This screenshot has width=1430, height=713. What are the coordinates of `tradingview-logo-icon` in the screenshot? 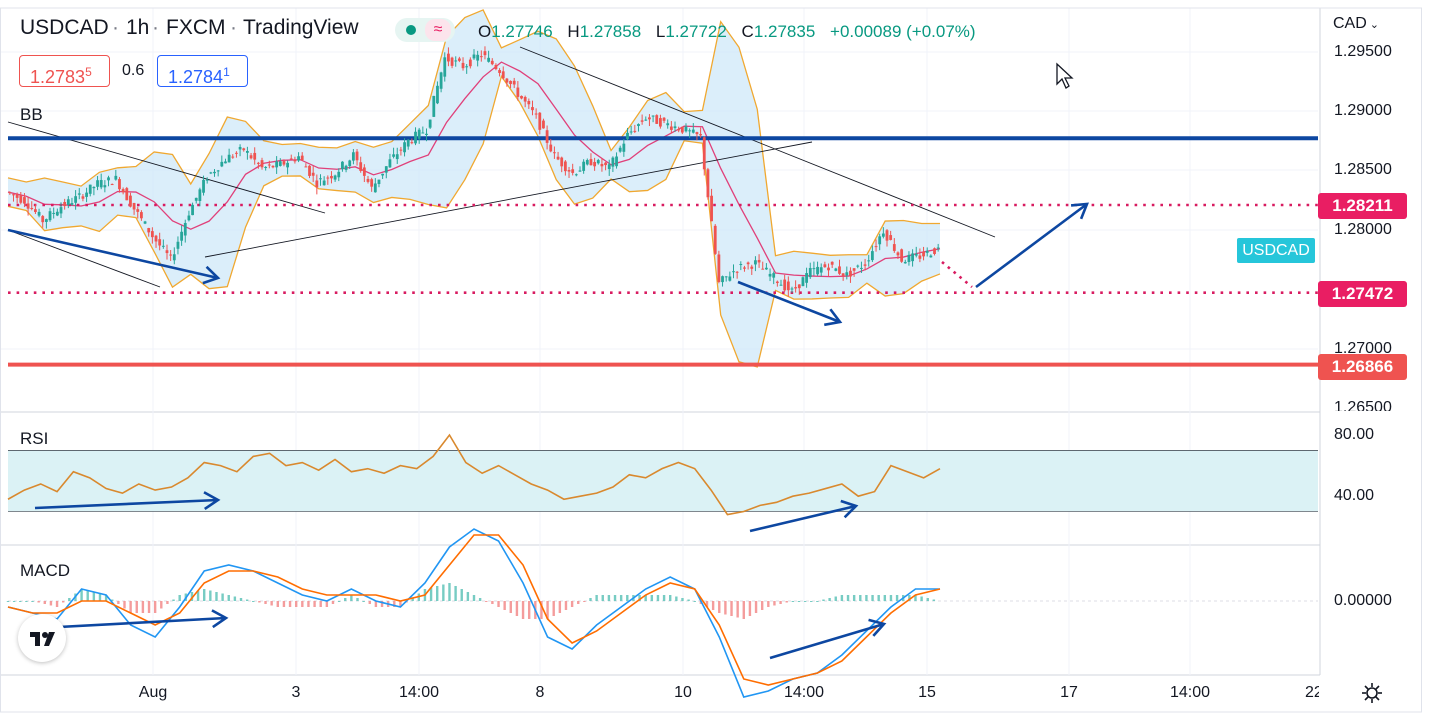 It's located at (42, 638).